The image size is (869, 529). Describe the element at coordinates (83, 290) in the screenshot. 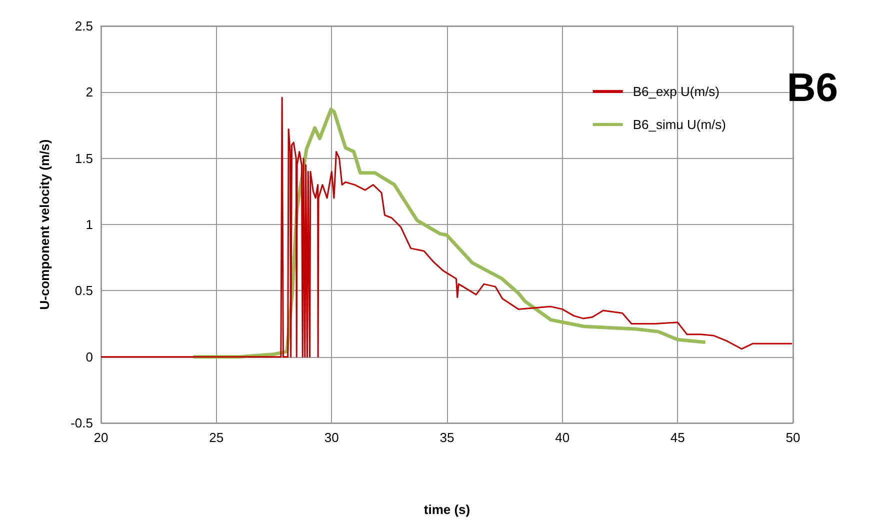

I see `y-tick-label: 0.5` at that location.